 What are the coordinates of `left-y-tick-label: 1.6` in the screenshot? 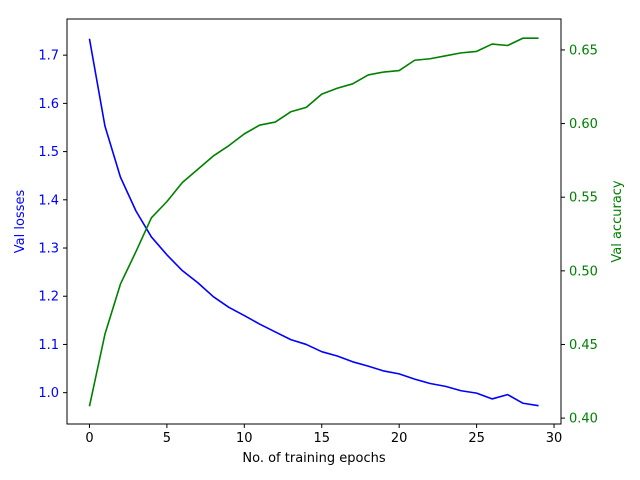 It's located at (48, 104).